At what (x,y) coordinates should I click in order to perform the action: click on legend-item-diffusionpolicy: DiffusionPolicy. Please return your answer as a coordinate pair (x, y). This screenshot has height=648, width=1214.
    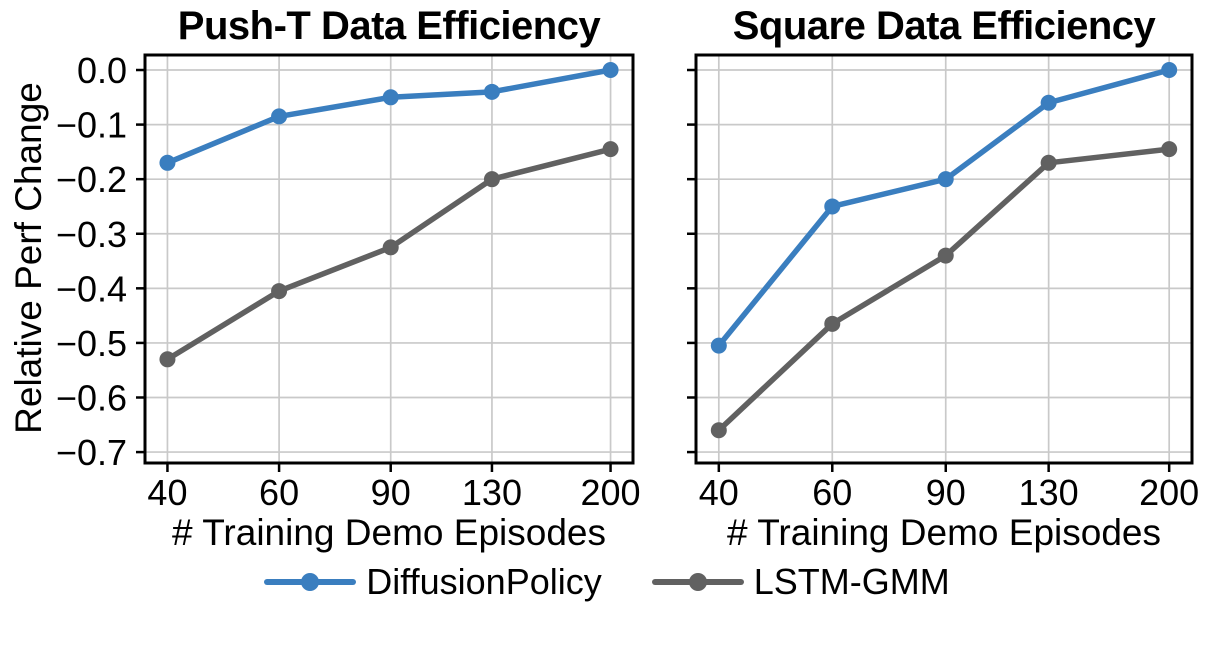
    Looking at the image, I should click on (433, 582).